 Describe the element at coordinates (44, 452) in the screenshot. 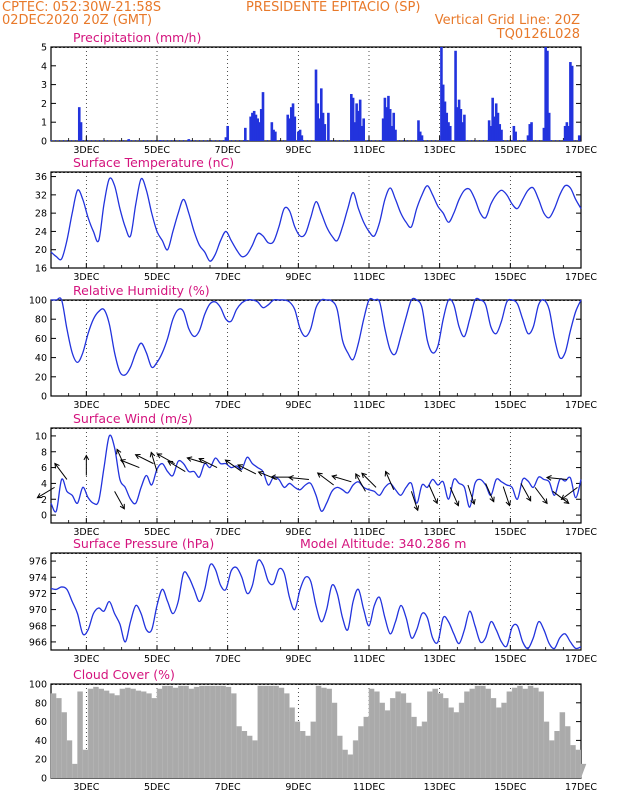

I see `y-tick-label: 8` at that location.